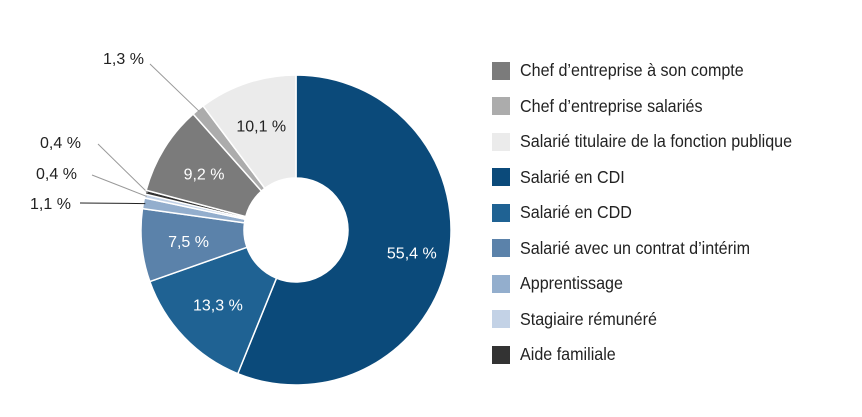 The image size is (862, 417). I want to click on data-label-salarie-en-cdi: 55,4 %, so click(412, 254).